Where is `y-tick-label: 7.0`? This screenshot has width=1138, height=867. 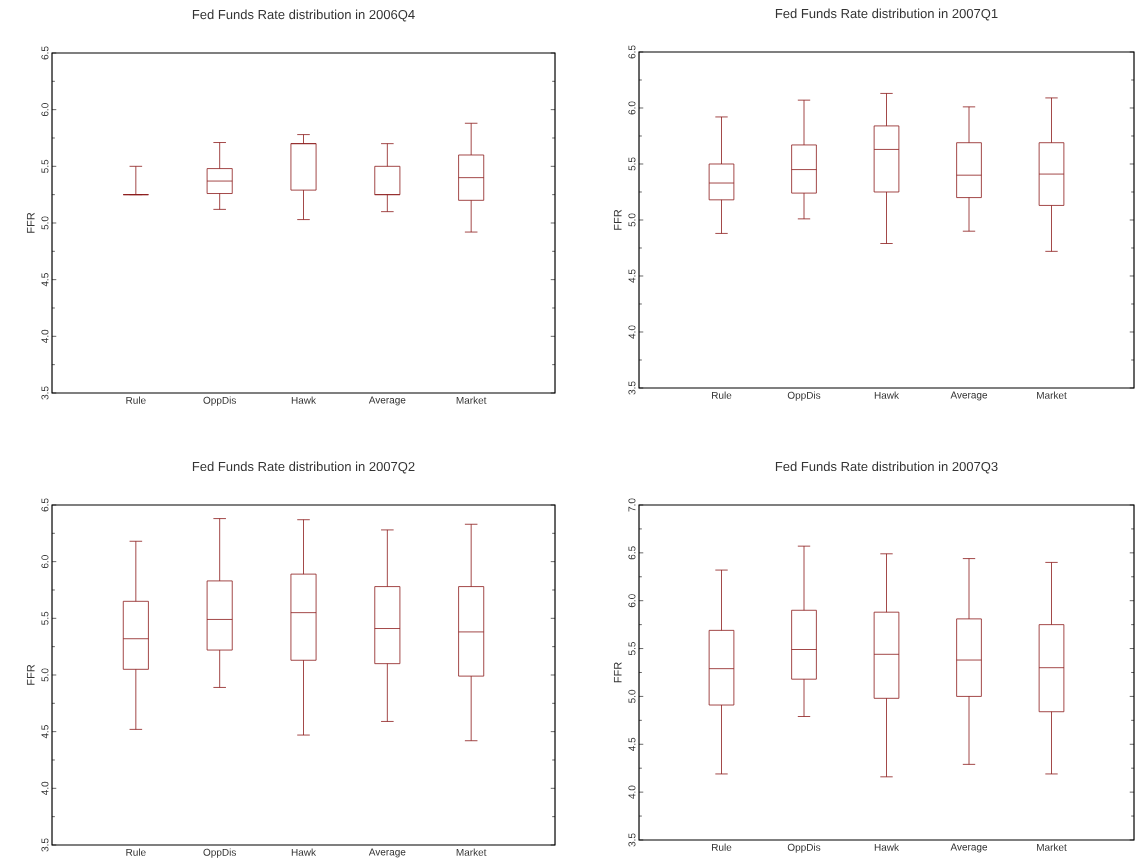 y-tick-label: 7.0 is located at coordinates (632, 505).